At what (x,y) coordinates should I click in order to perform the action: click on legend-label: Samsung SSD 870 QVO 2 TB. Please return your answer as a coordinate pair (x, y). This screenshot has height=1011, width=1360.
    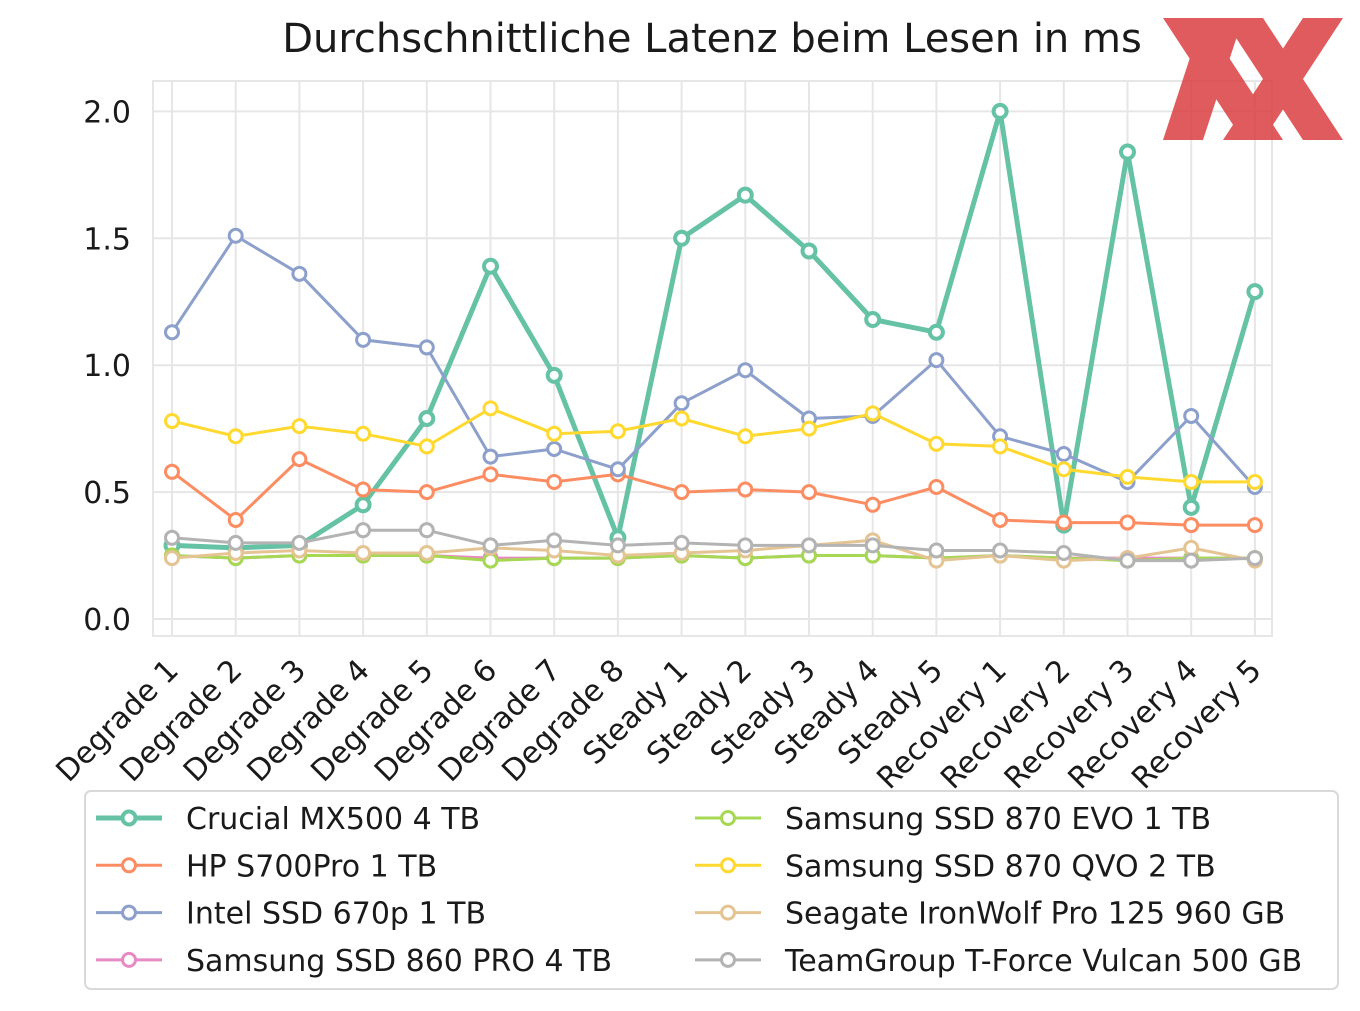
    Looking at the image, I should click on (1000, 866).